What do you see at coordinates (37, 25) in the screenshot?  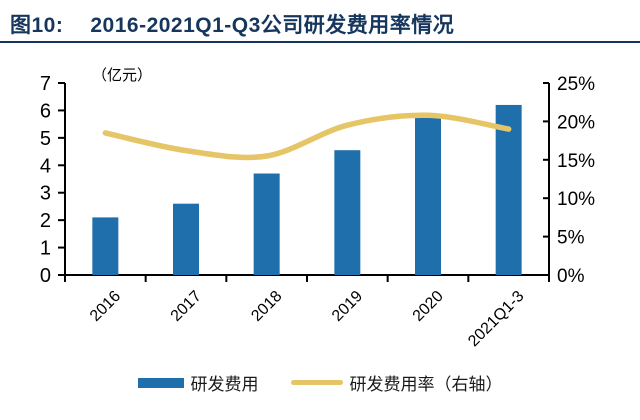 I see `figure-number: 图10:` at bounding box center [37, 25].